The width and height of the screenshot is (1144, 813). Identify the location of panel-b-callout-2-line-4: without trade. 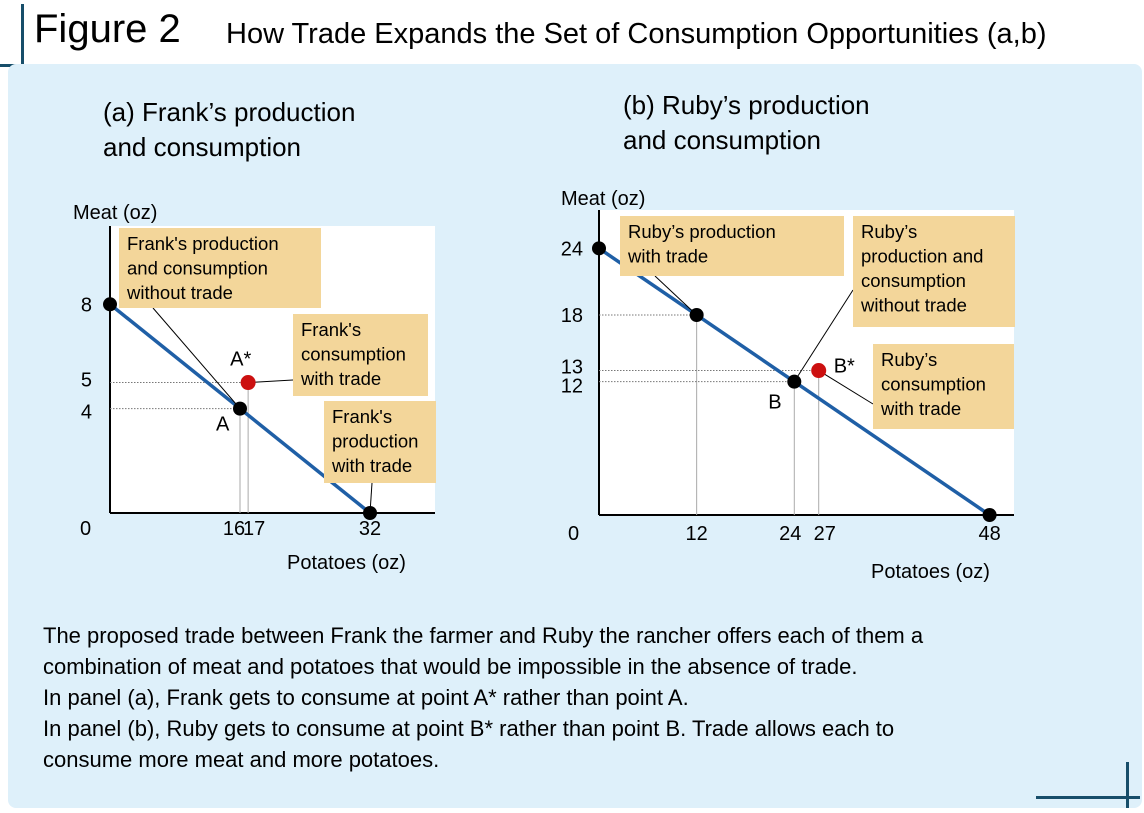
(913, 305).